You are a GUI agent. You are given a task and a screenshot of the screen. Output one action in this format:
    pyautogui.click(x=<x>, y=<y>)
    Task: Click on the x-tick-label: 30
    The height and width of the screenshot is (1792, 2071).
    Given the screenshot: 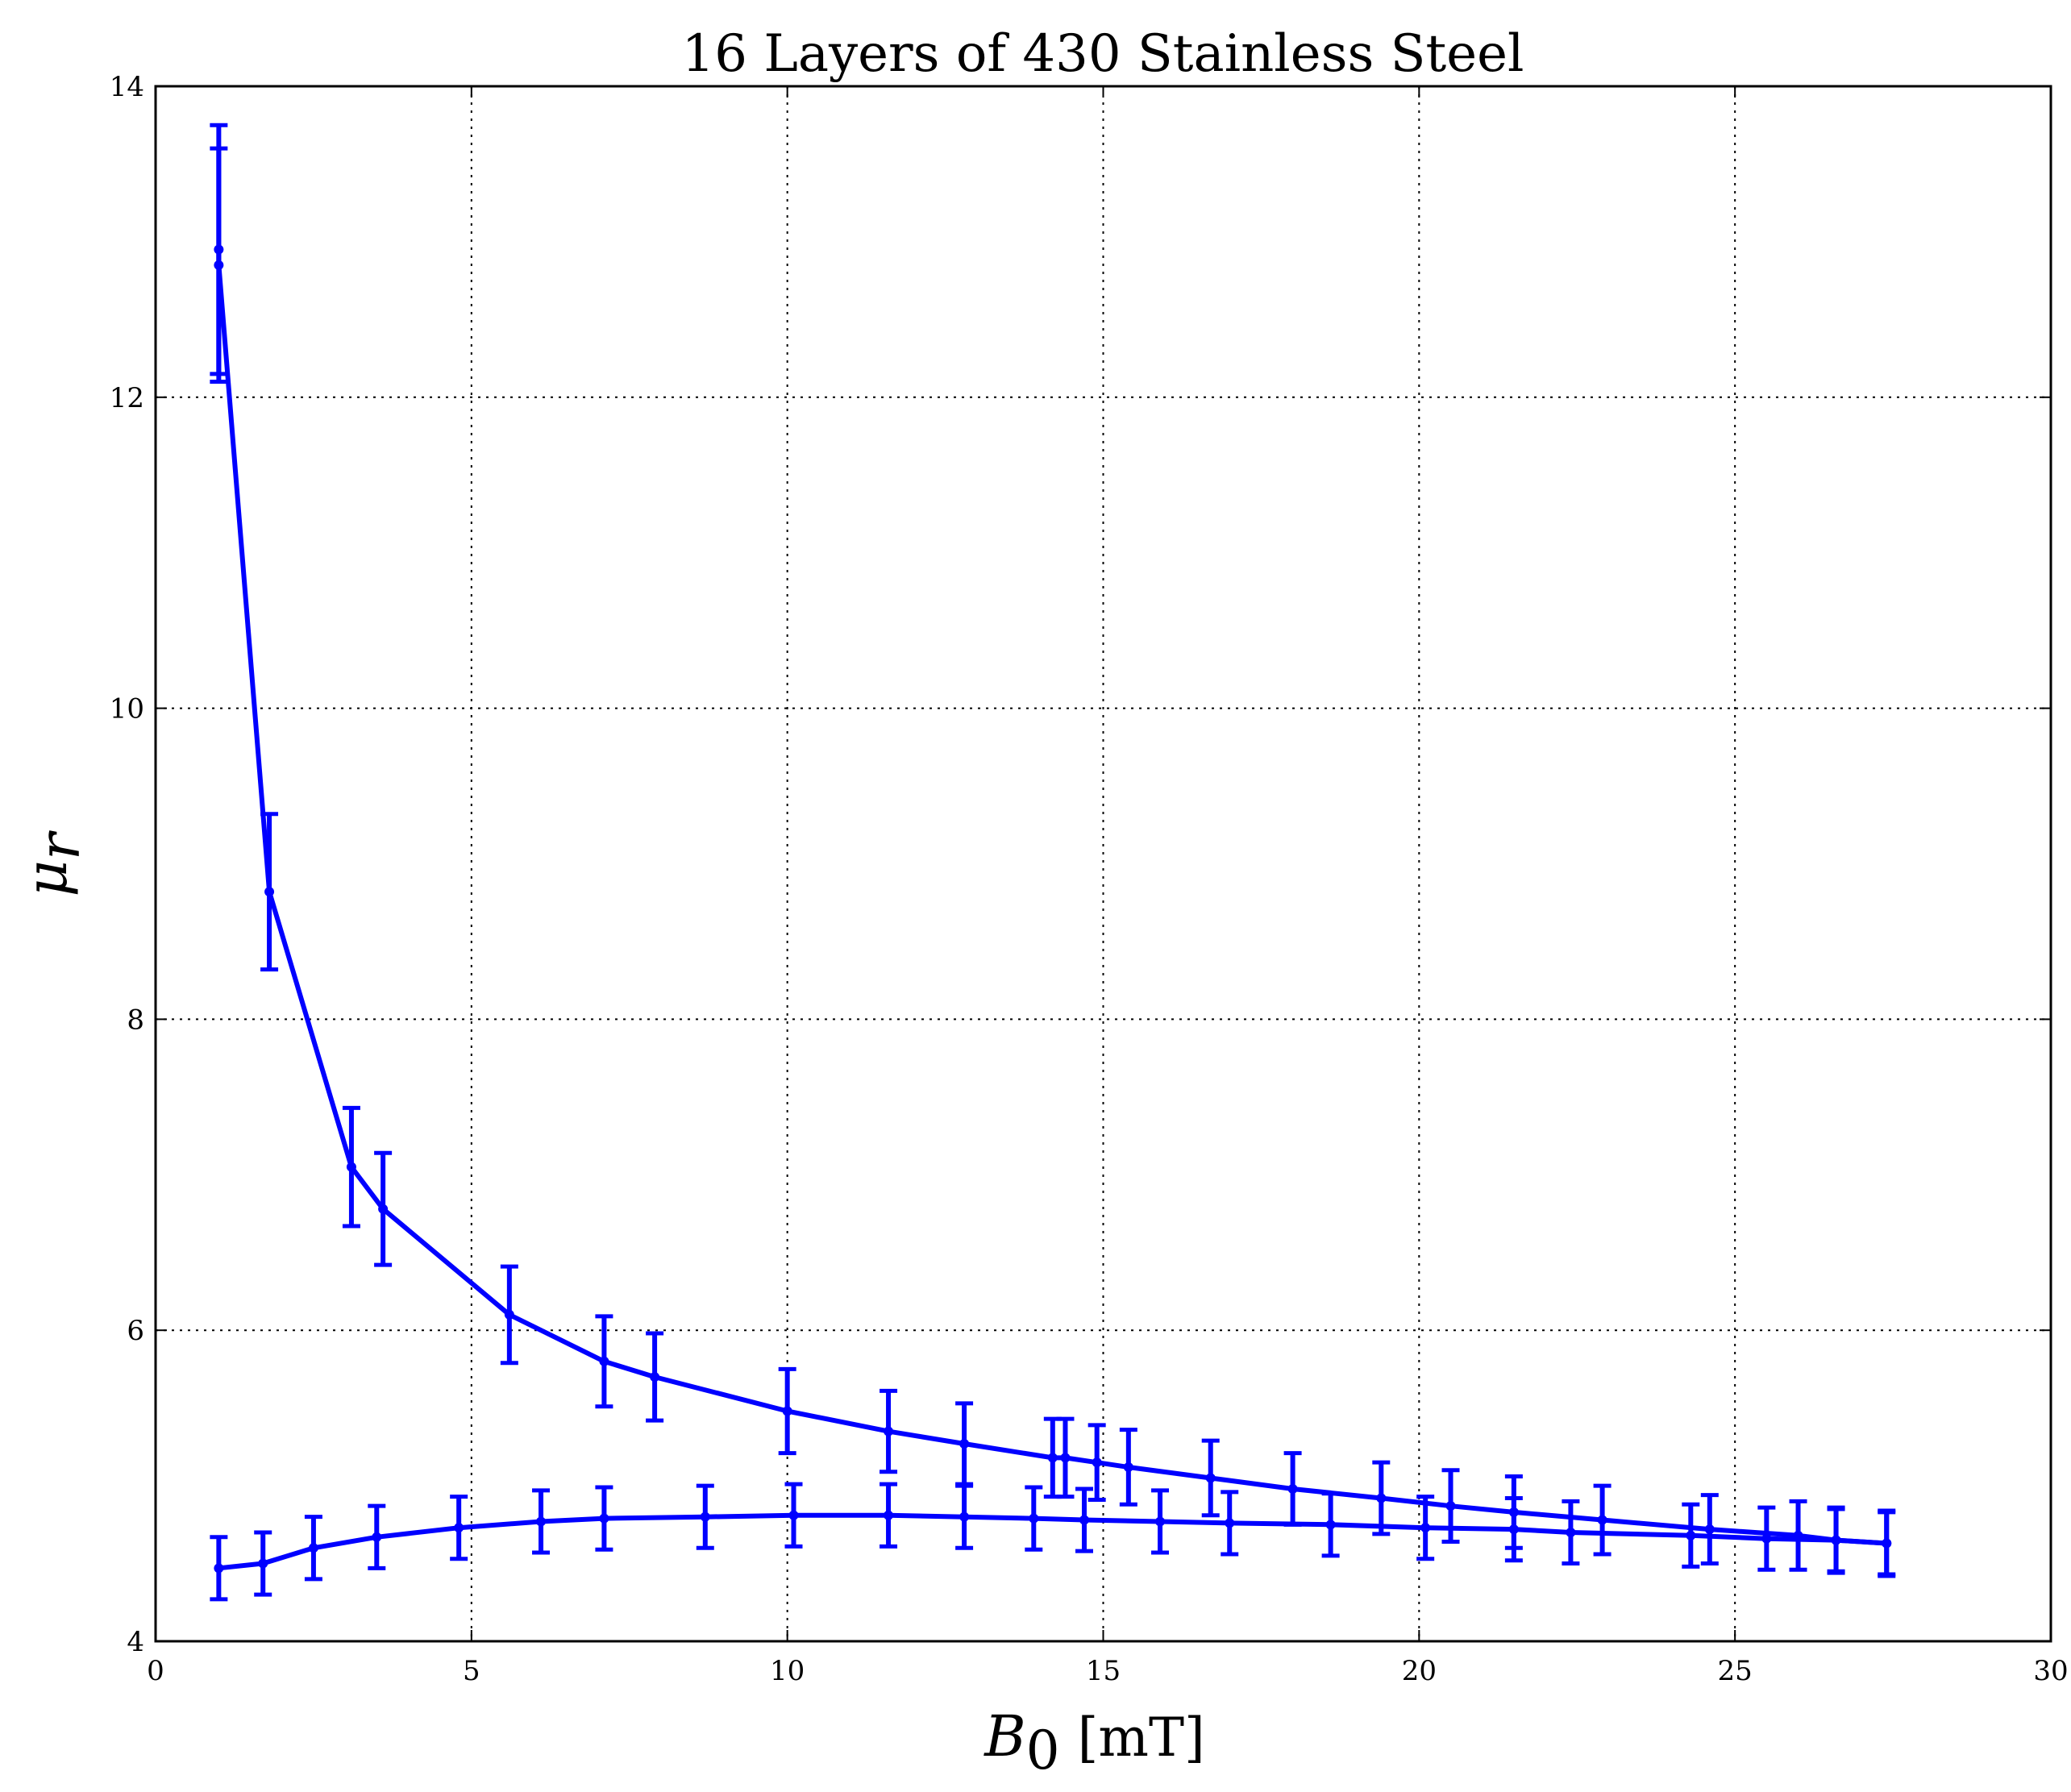 What is the action you would take?
    pyautogui.click(x=2050, y=1671)
    